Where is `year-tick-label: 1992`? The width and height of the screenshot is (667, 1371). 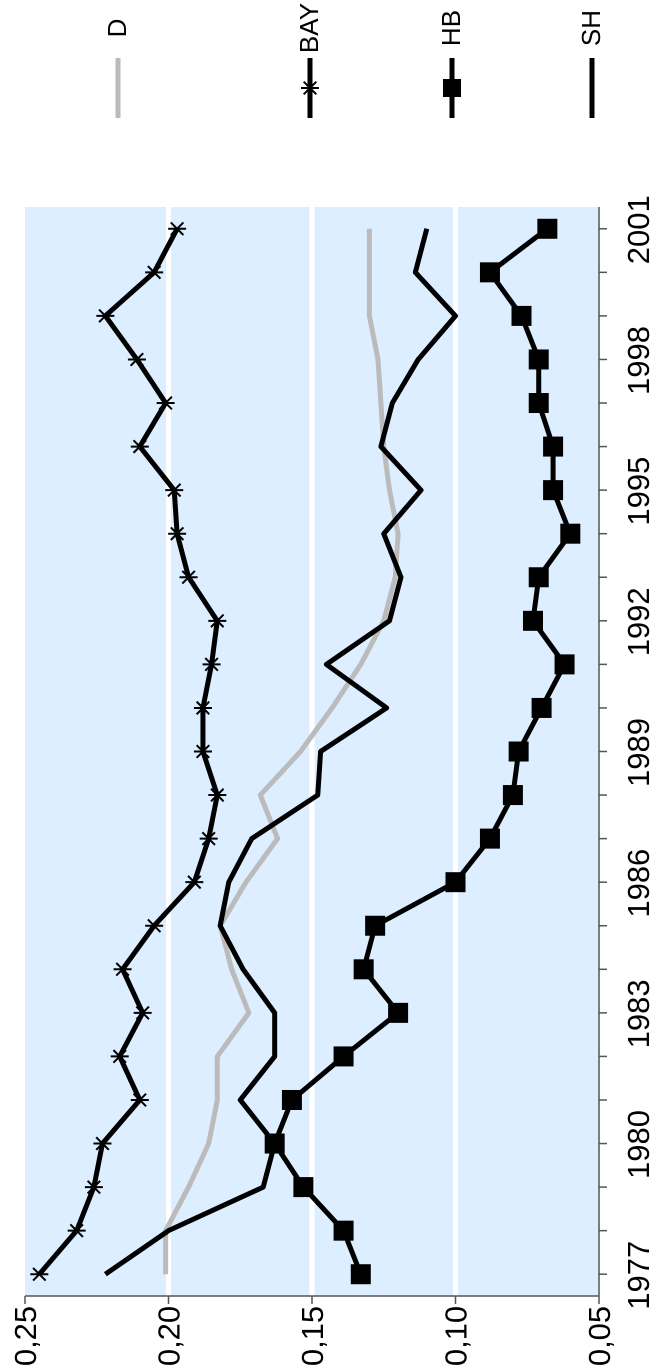
year-tick-label: 1992 is located at coordinates (638, 621).